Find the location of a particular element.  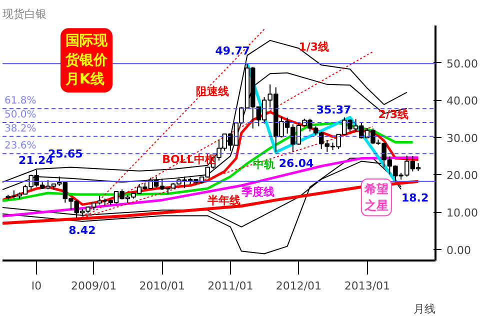

annotation: 49.77 is located at coordinates (232, 51).